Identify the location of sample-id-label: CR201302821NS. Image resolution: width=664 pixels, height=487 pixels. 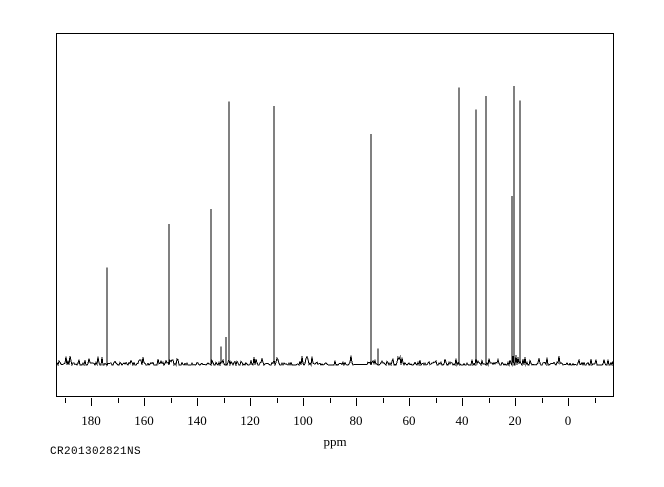
(96, 452).